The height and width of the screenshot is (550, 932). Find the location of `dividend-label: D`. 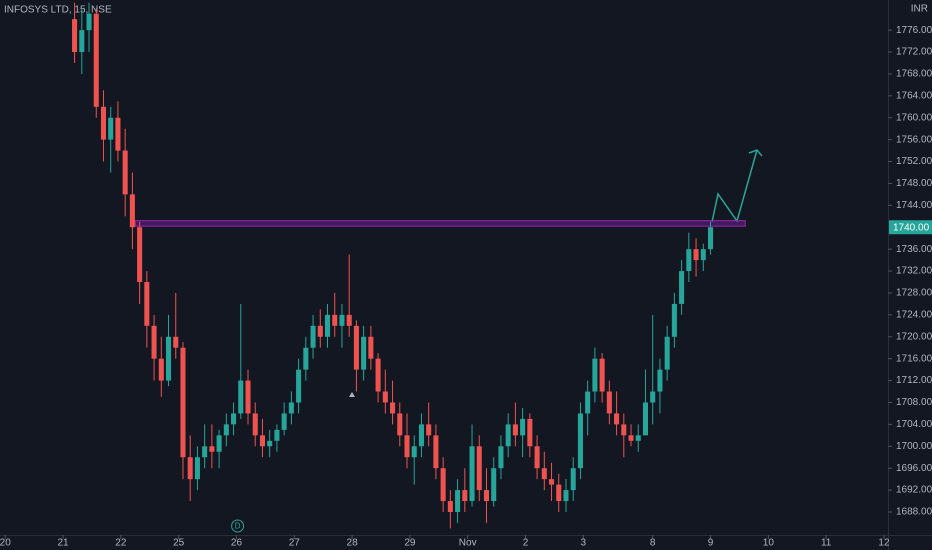

dividend-label: D is located at coordinates (238, 526).